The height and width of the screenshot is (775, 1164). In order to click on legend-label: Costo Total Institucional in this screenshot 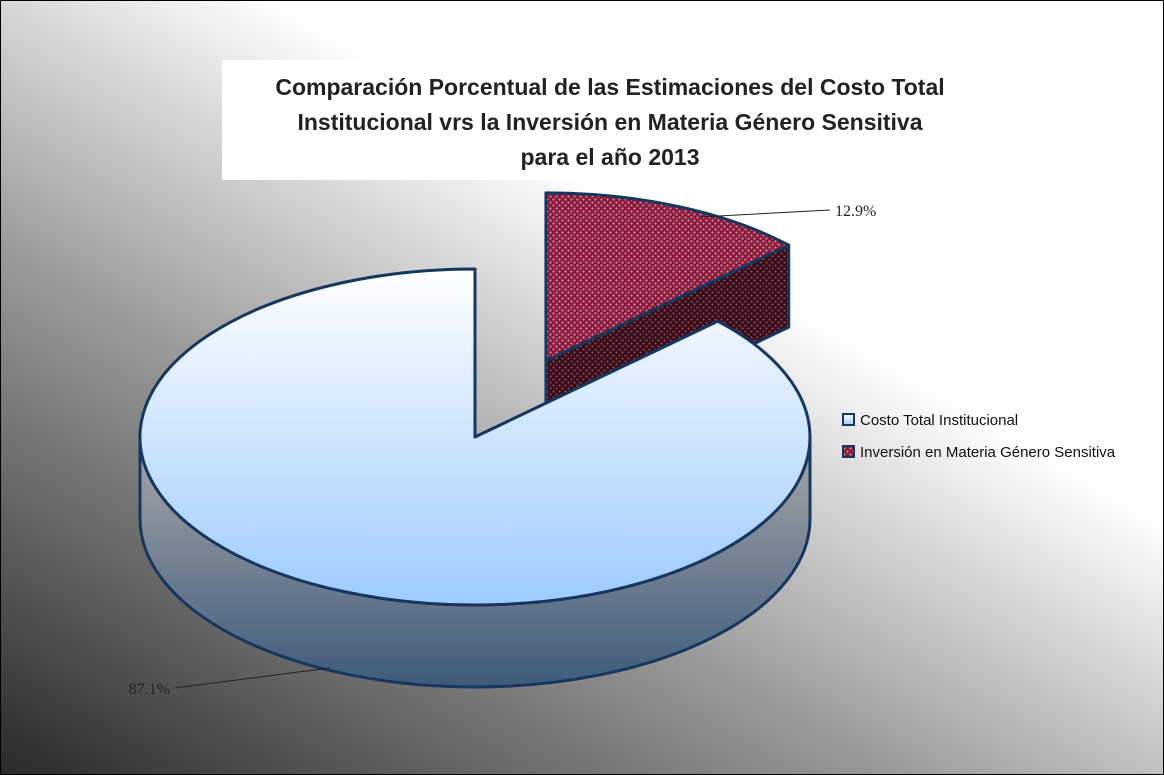, I will do `click(939, 420)`.